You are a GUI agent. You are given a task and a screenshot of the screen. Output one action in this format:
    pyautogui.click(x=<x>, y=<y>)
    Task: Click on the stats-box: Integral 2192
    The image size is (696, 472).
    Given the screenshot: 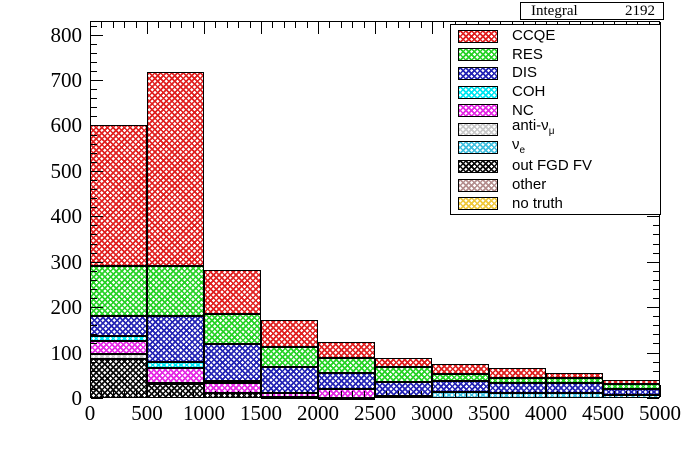 What is the action you would take?
    pyautogui.click(x=592, y=11)
    